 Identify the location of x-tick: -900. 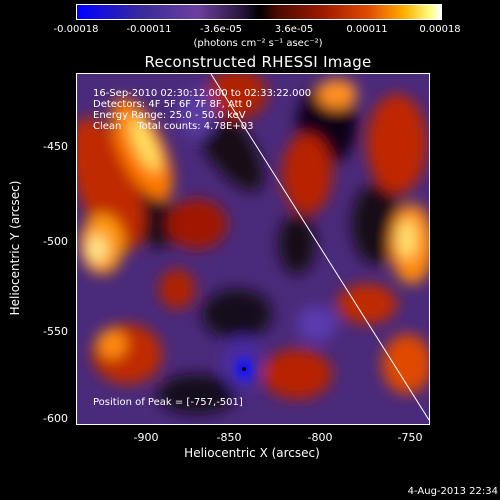
(146, 437).